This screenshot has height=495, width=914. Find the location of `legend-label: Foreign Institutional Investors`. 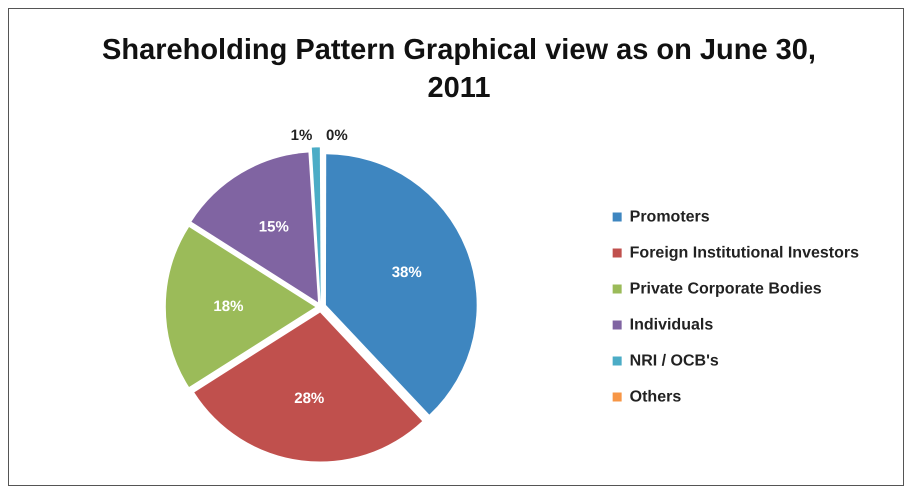

legend-label: Foreign Institutional Investors is located at coordinates (745, 253).